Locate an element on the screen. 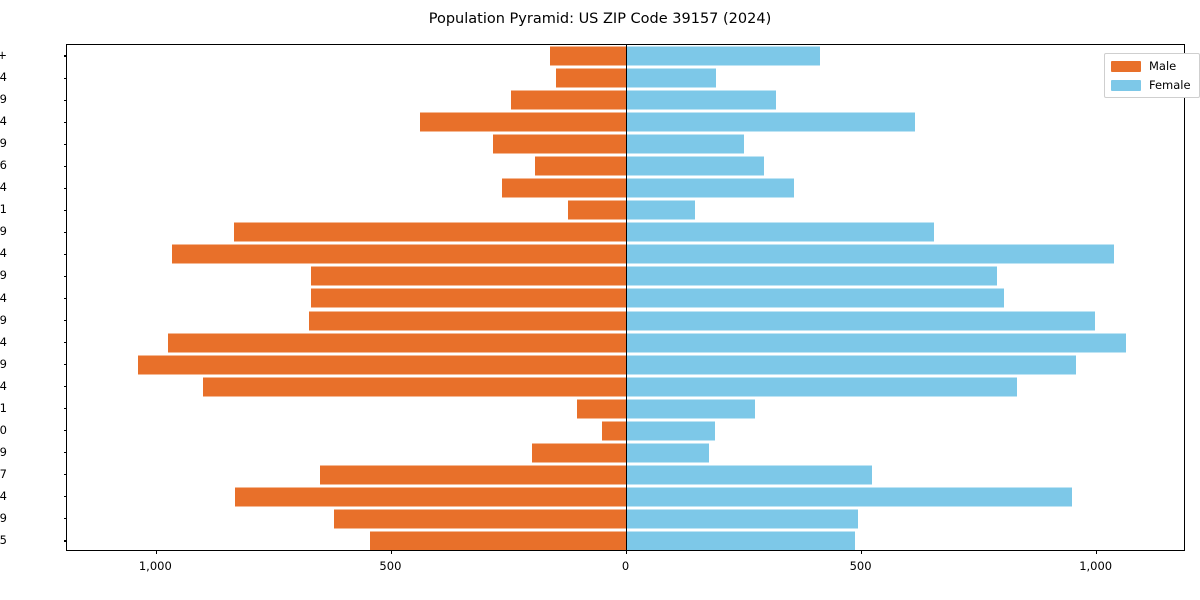 The image size is (1200, 600). y-axis-label: 30-34 is located at coordinates (3, 341).